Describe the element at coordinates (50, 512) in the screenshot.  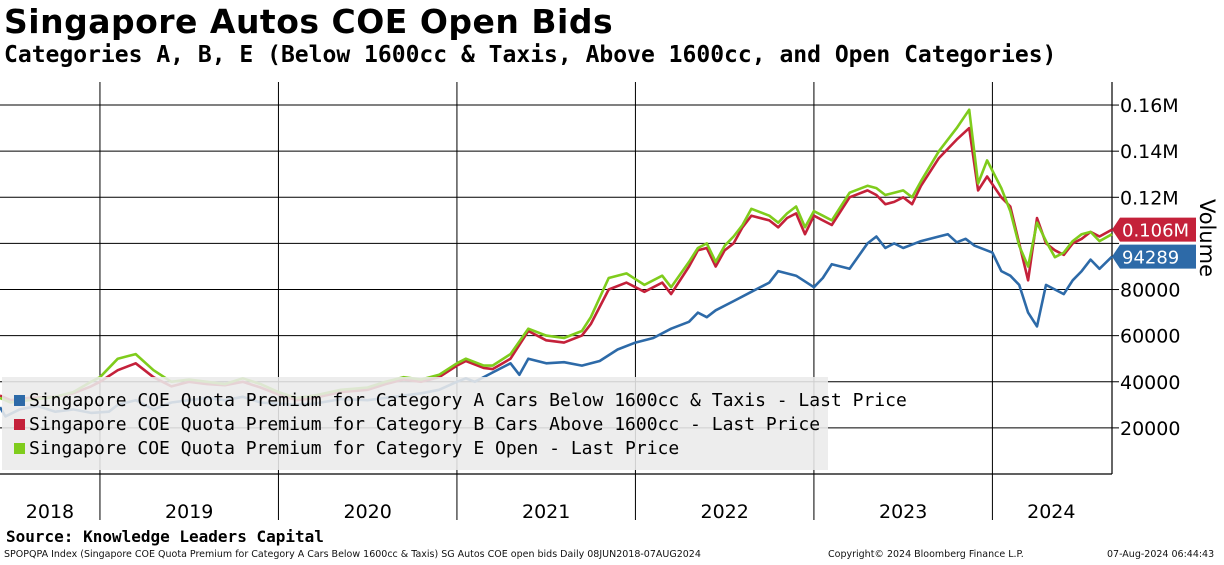
I see `x-tick-label: 2018` at that location.